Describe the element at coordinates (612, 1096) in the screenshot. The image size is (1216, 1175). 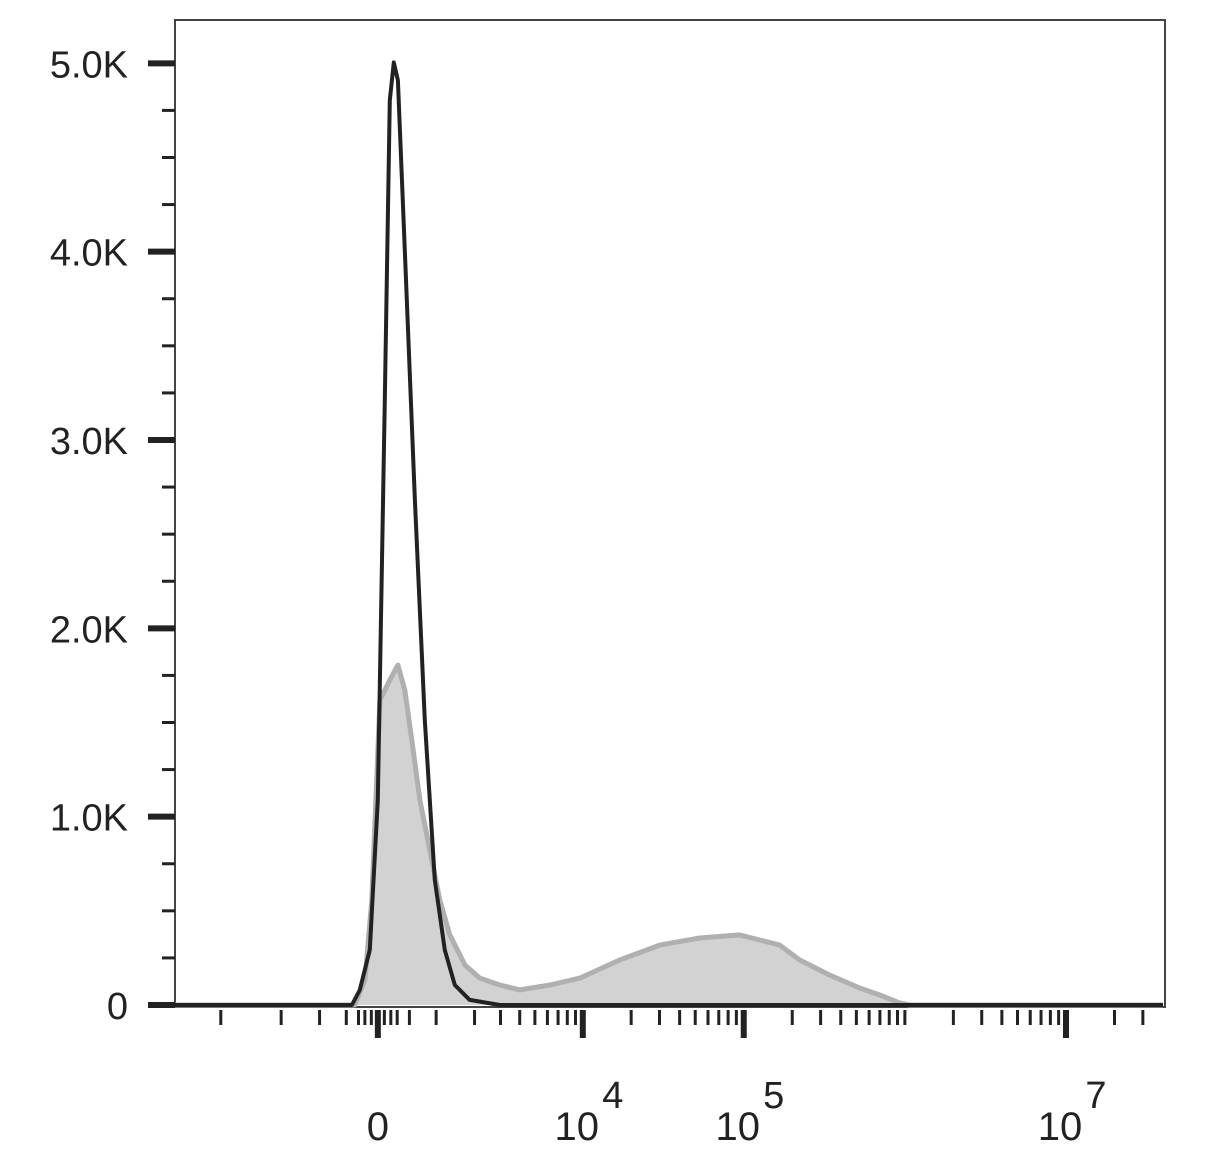
I see `x-tick-exponent: 4` at that location.